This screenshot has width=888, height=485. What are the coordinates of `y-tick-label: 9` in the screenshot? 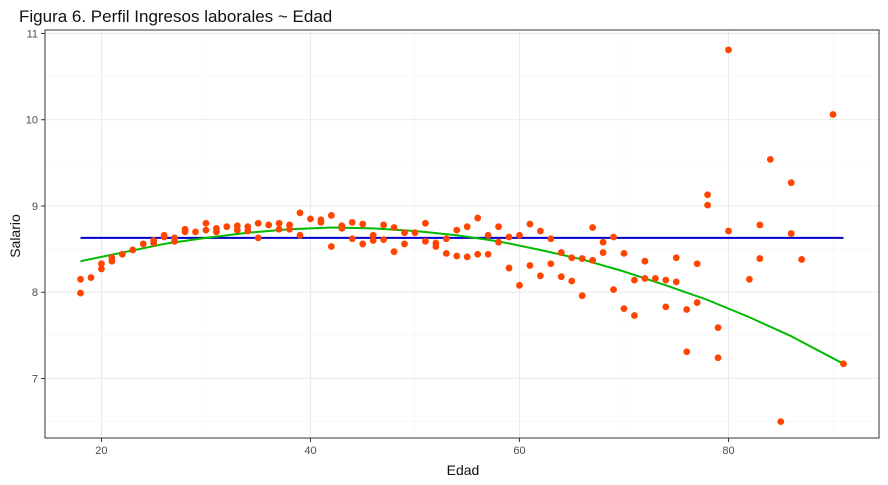 It's located at (35, 207).